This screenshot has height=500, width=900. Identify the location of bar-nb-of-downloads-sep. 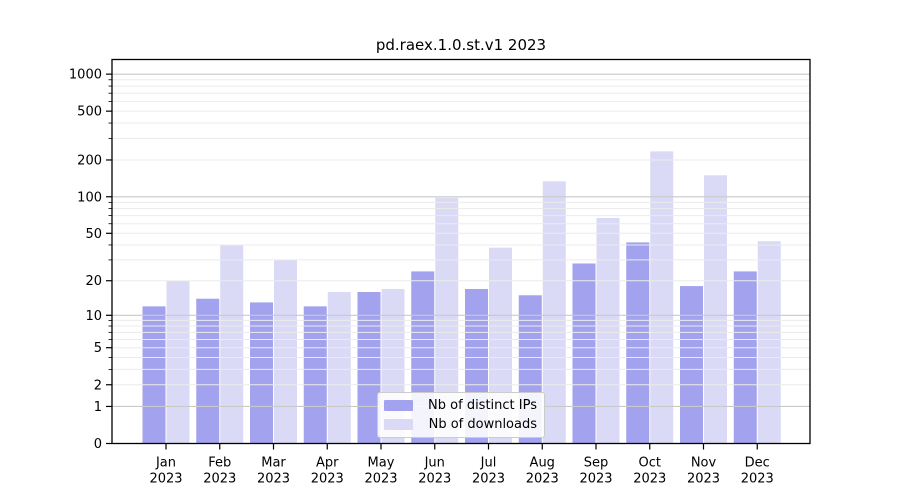
(608, 330).